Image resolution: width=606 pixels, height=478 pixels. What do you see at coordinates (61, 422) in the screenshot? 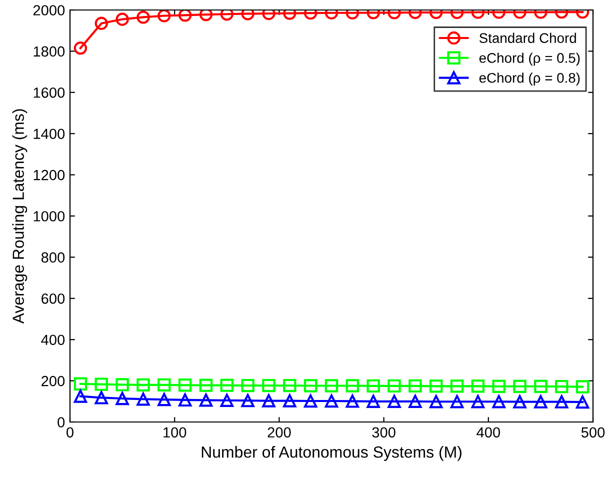
I see `y-tick-label: 0` at bounding box center [61, 422].